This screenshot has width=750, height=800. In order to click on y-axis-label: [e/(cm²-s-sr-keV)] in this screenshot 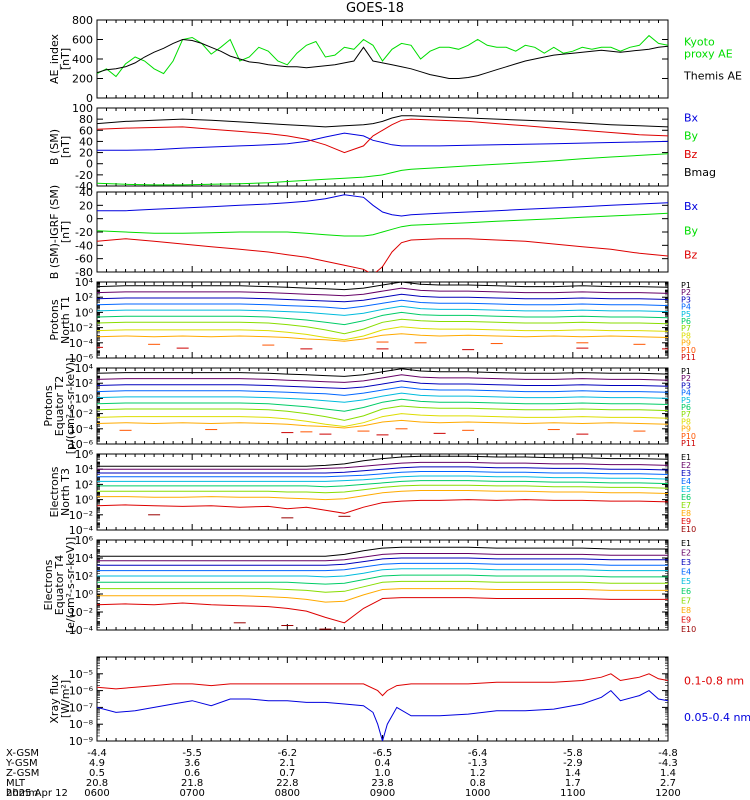, I will do `click(70, 585)`.